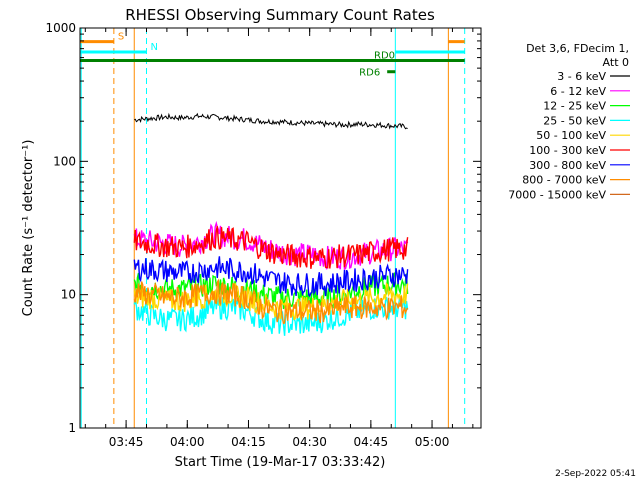  I want to click on legend-entry: 3 - 6 keV, so click(581, 76).